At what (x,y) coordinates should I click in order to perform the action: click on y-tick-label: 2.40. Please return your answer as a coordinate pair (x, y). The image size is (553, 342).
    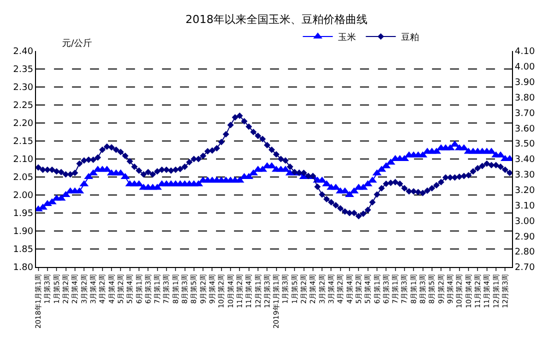
    Looking at the image, I should click on (23, 52).